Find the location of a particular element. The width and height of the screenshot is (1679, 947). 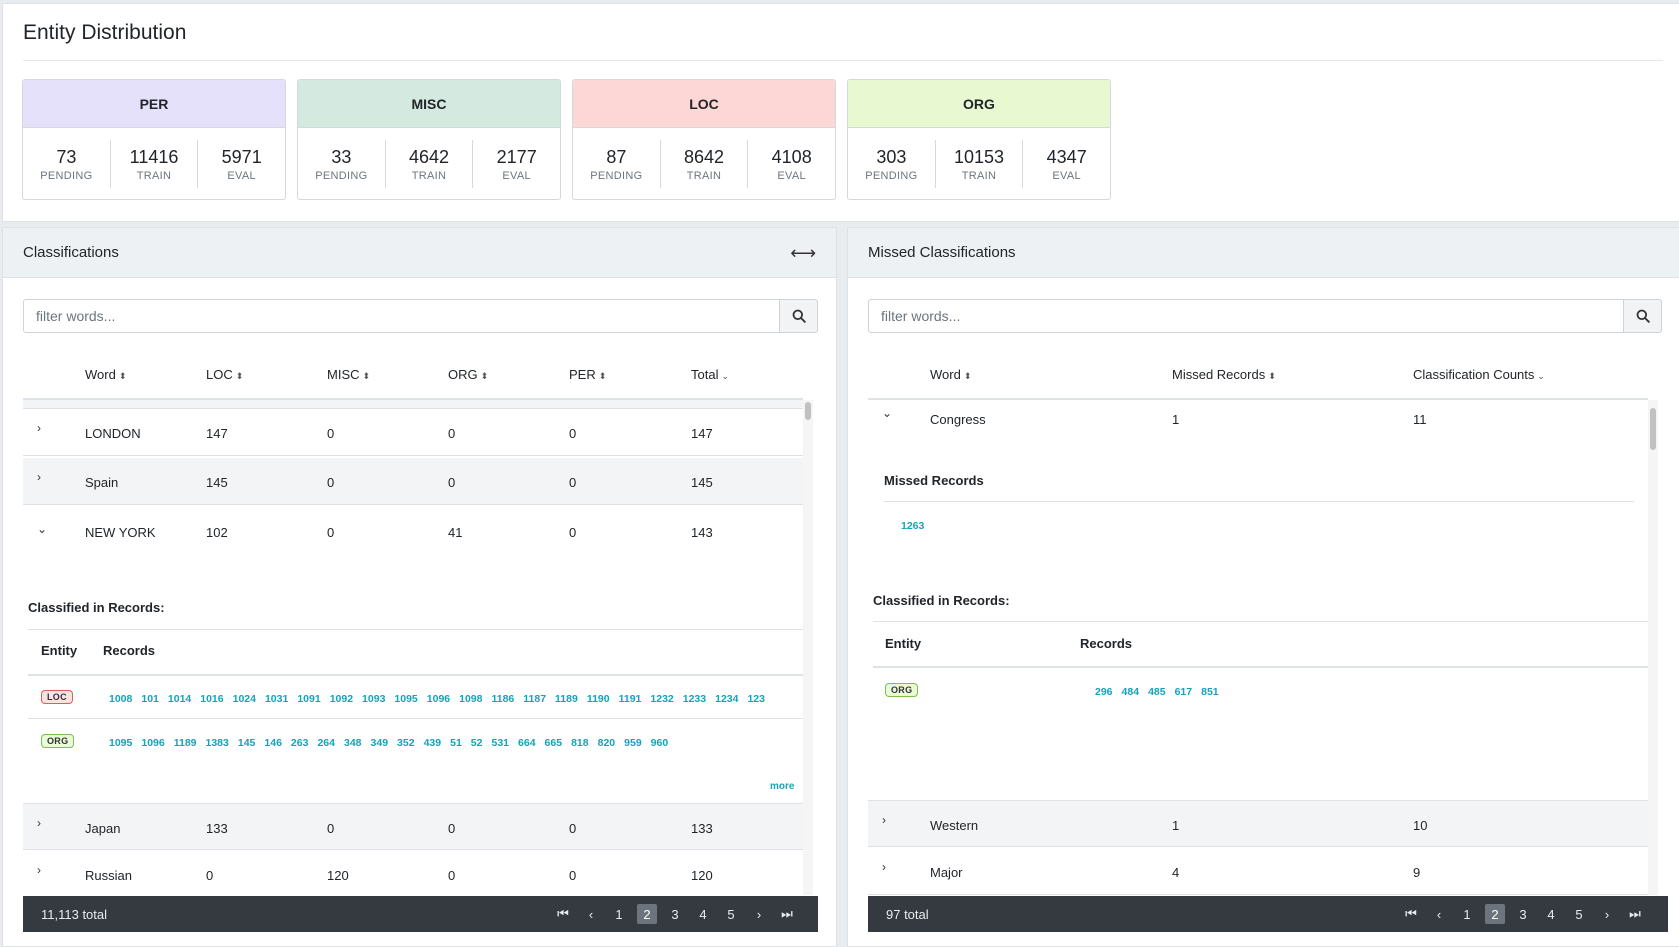

record-link: 1031 is located at coordinates (276, 699).